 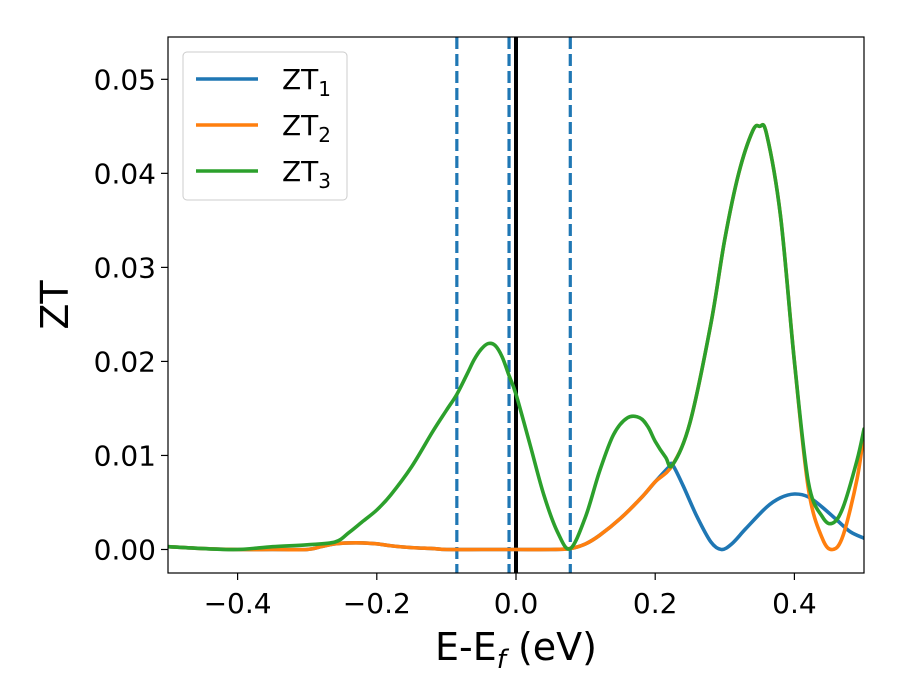 I want to click on y-tick-label: 0.00, so click(x=125, y=549).